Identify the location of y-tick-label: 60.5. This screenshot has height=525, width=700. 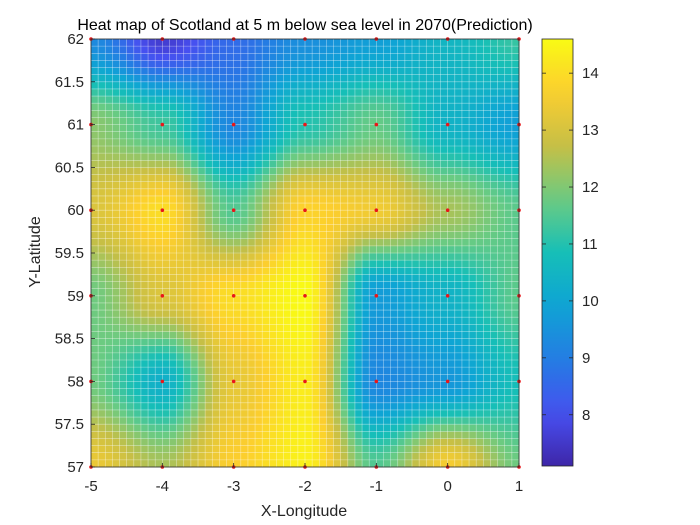
(69, 167).